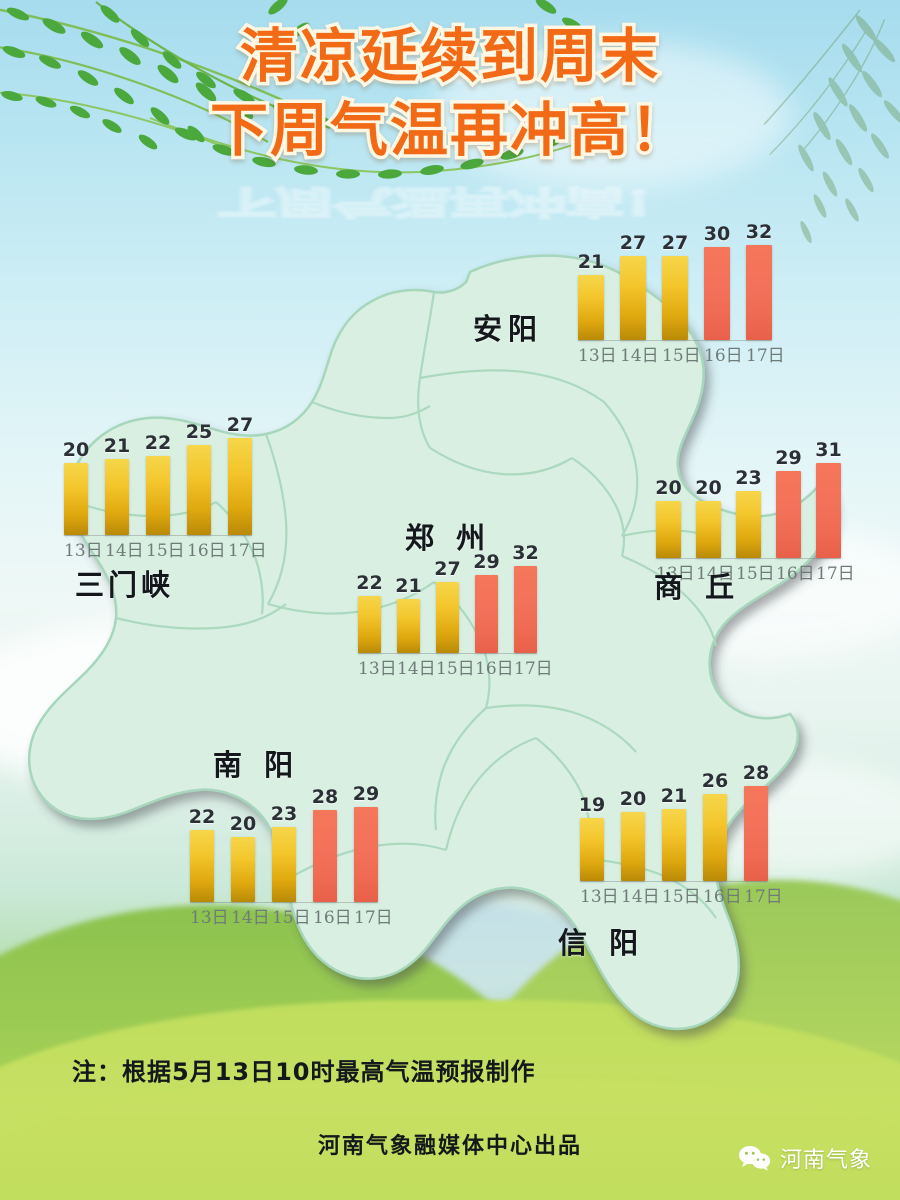  I want to click on wechat-account-name: 河南气象, so click(825, 1160).